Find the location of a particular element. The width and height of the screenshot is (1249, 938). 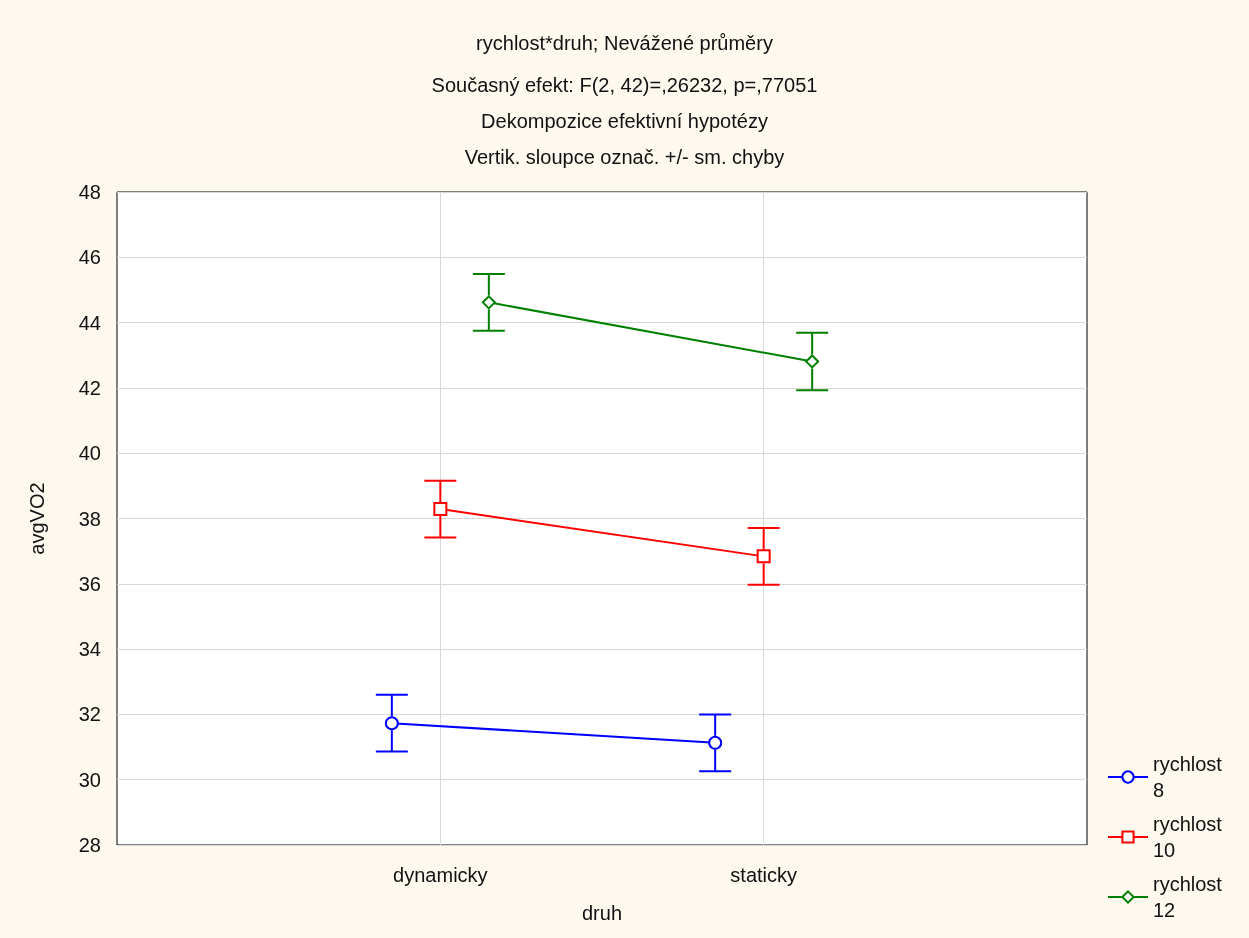

x-tick-label: dynamicky is located at coordinates (440, 875).